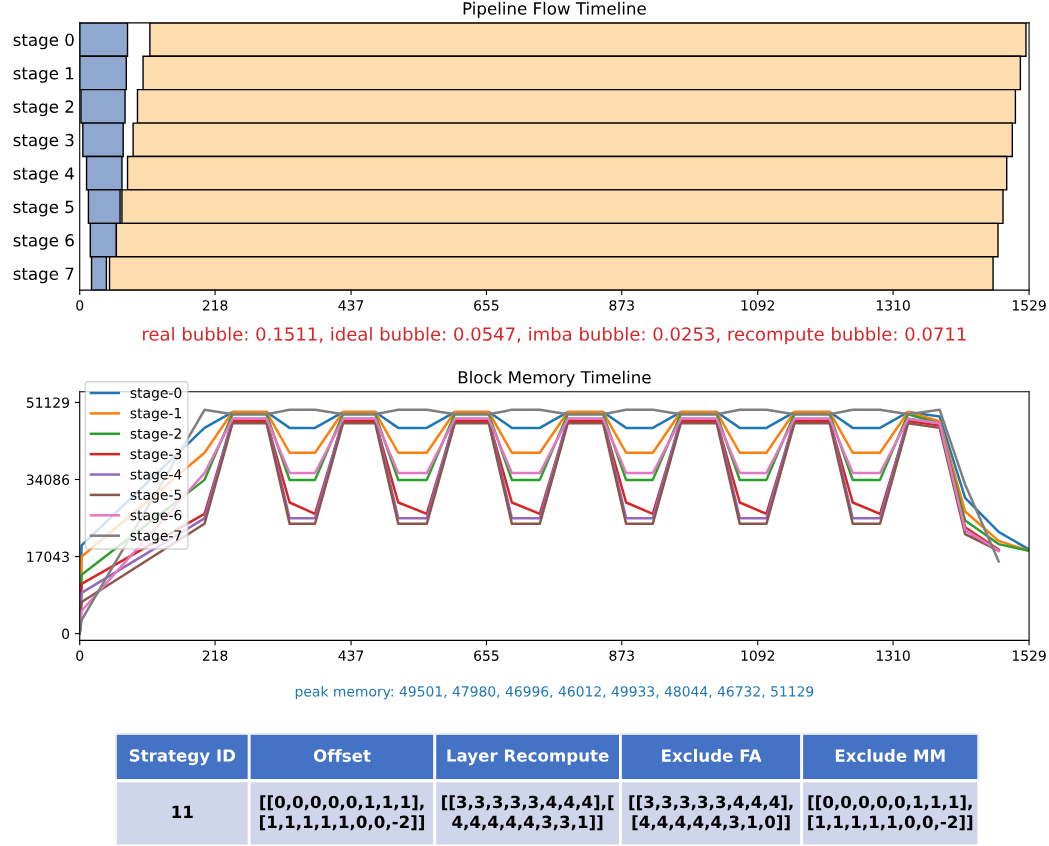 The width and height of the screenshot is (1049, 846). Describe the element at coordinates (182, 811) in the screenshot. I see `text: 11` at that location.